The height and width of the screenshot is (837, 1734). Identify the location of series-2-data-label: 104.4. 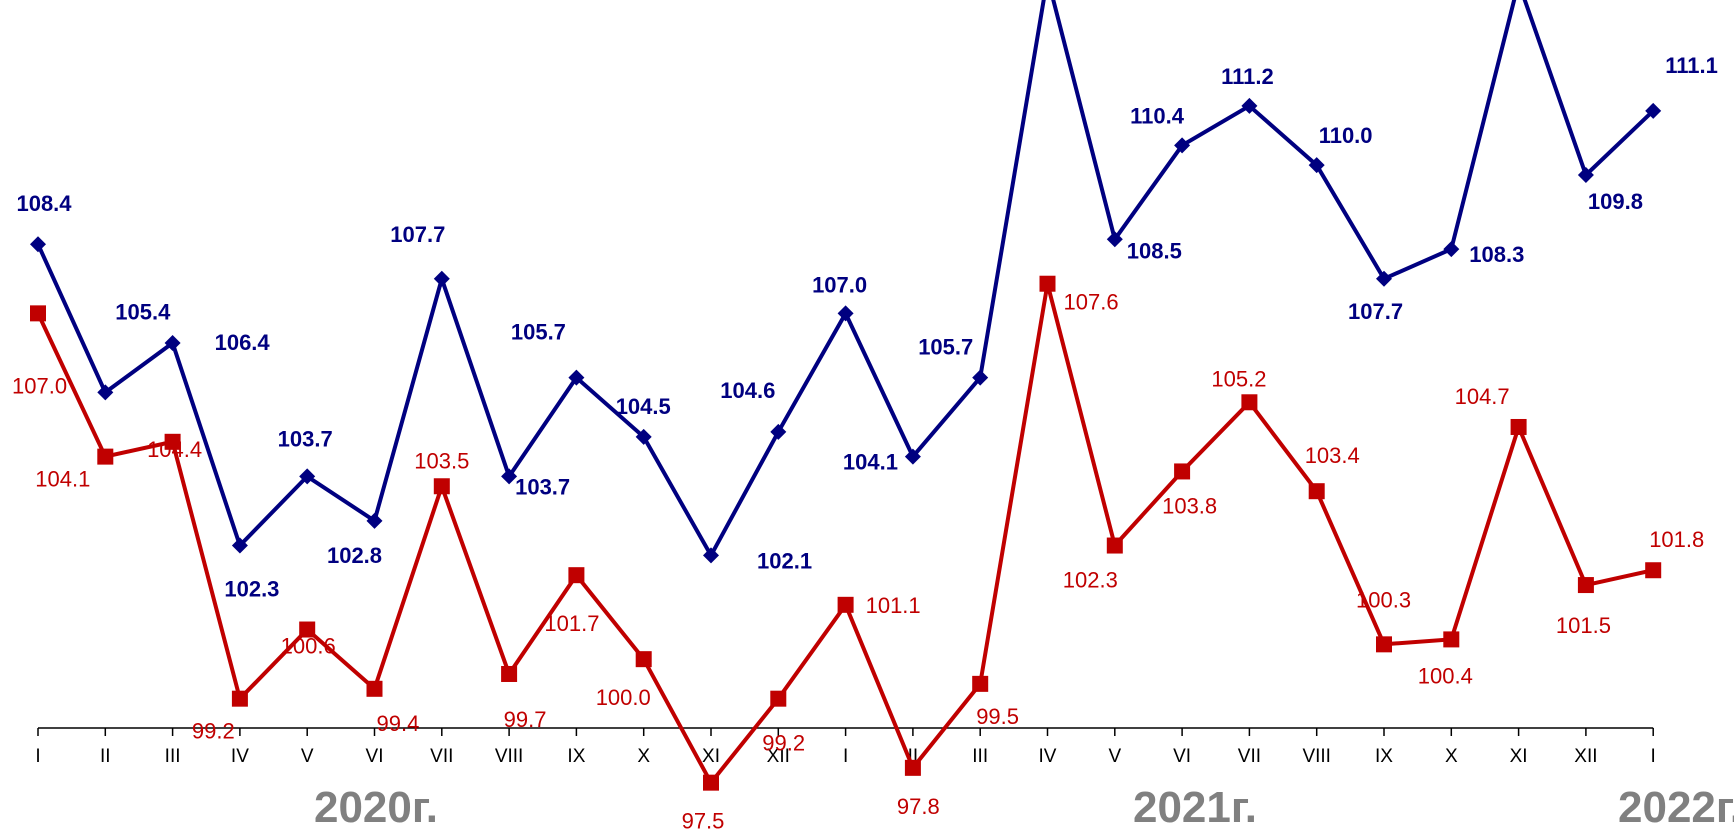
(174, 449).